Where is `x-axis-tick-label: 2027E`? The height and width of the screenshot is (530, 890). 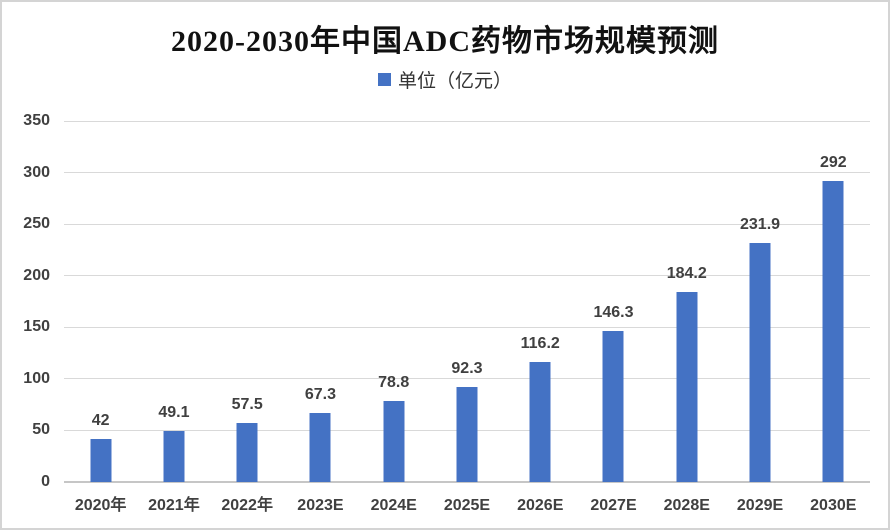
x-axis-tick-label: 2027E is located at coordinates (613, 505).